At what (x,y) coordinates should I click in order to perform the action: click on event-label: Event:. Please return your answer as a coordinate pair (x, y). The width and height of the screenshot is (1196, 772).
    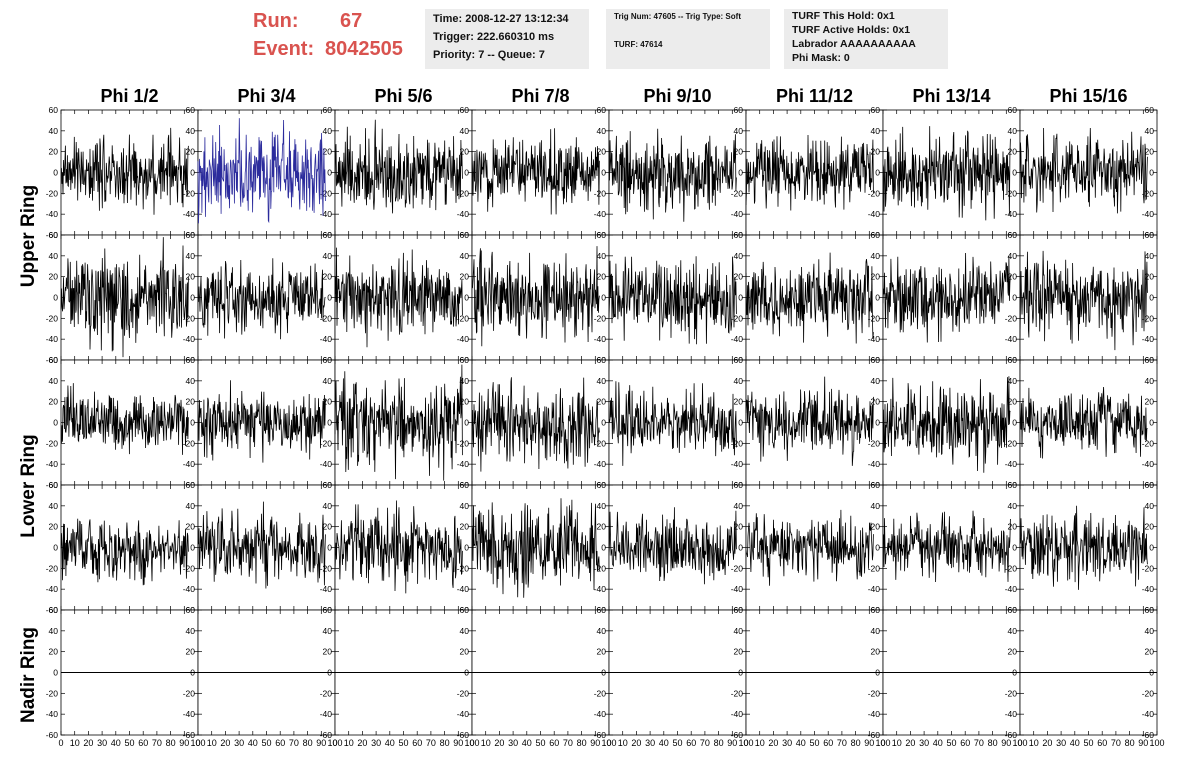
    Looking at the image, I should click on (284, 49).